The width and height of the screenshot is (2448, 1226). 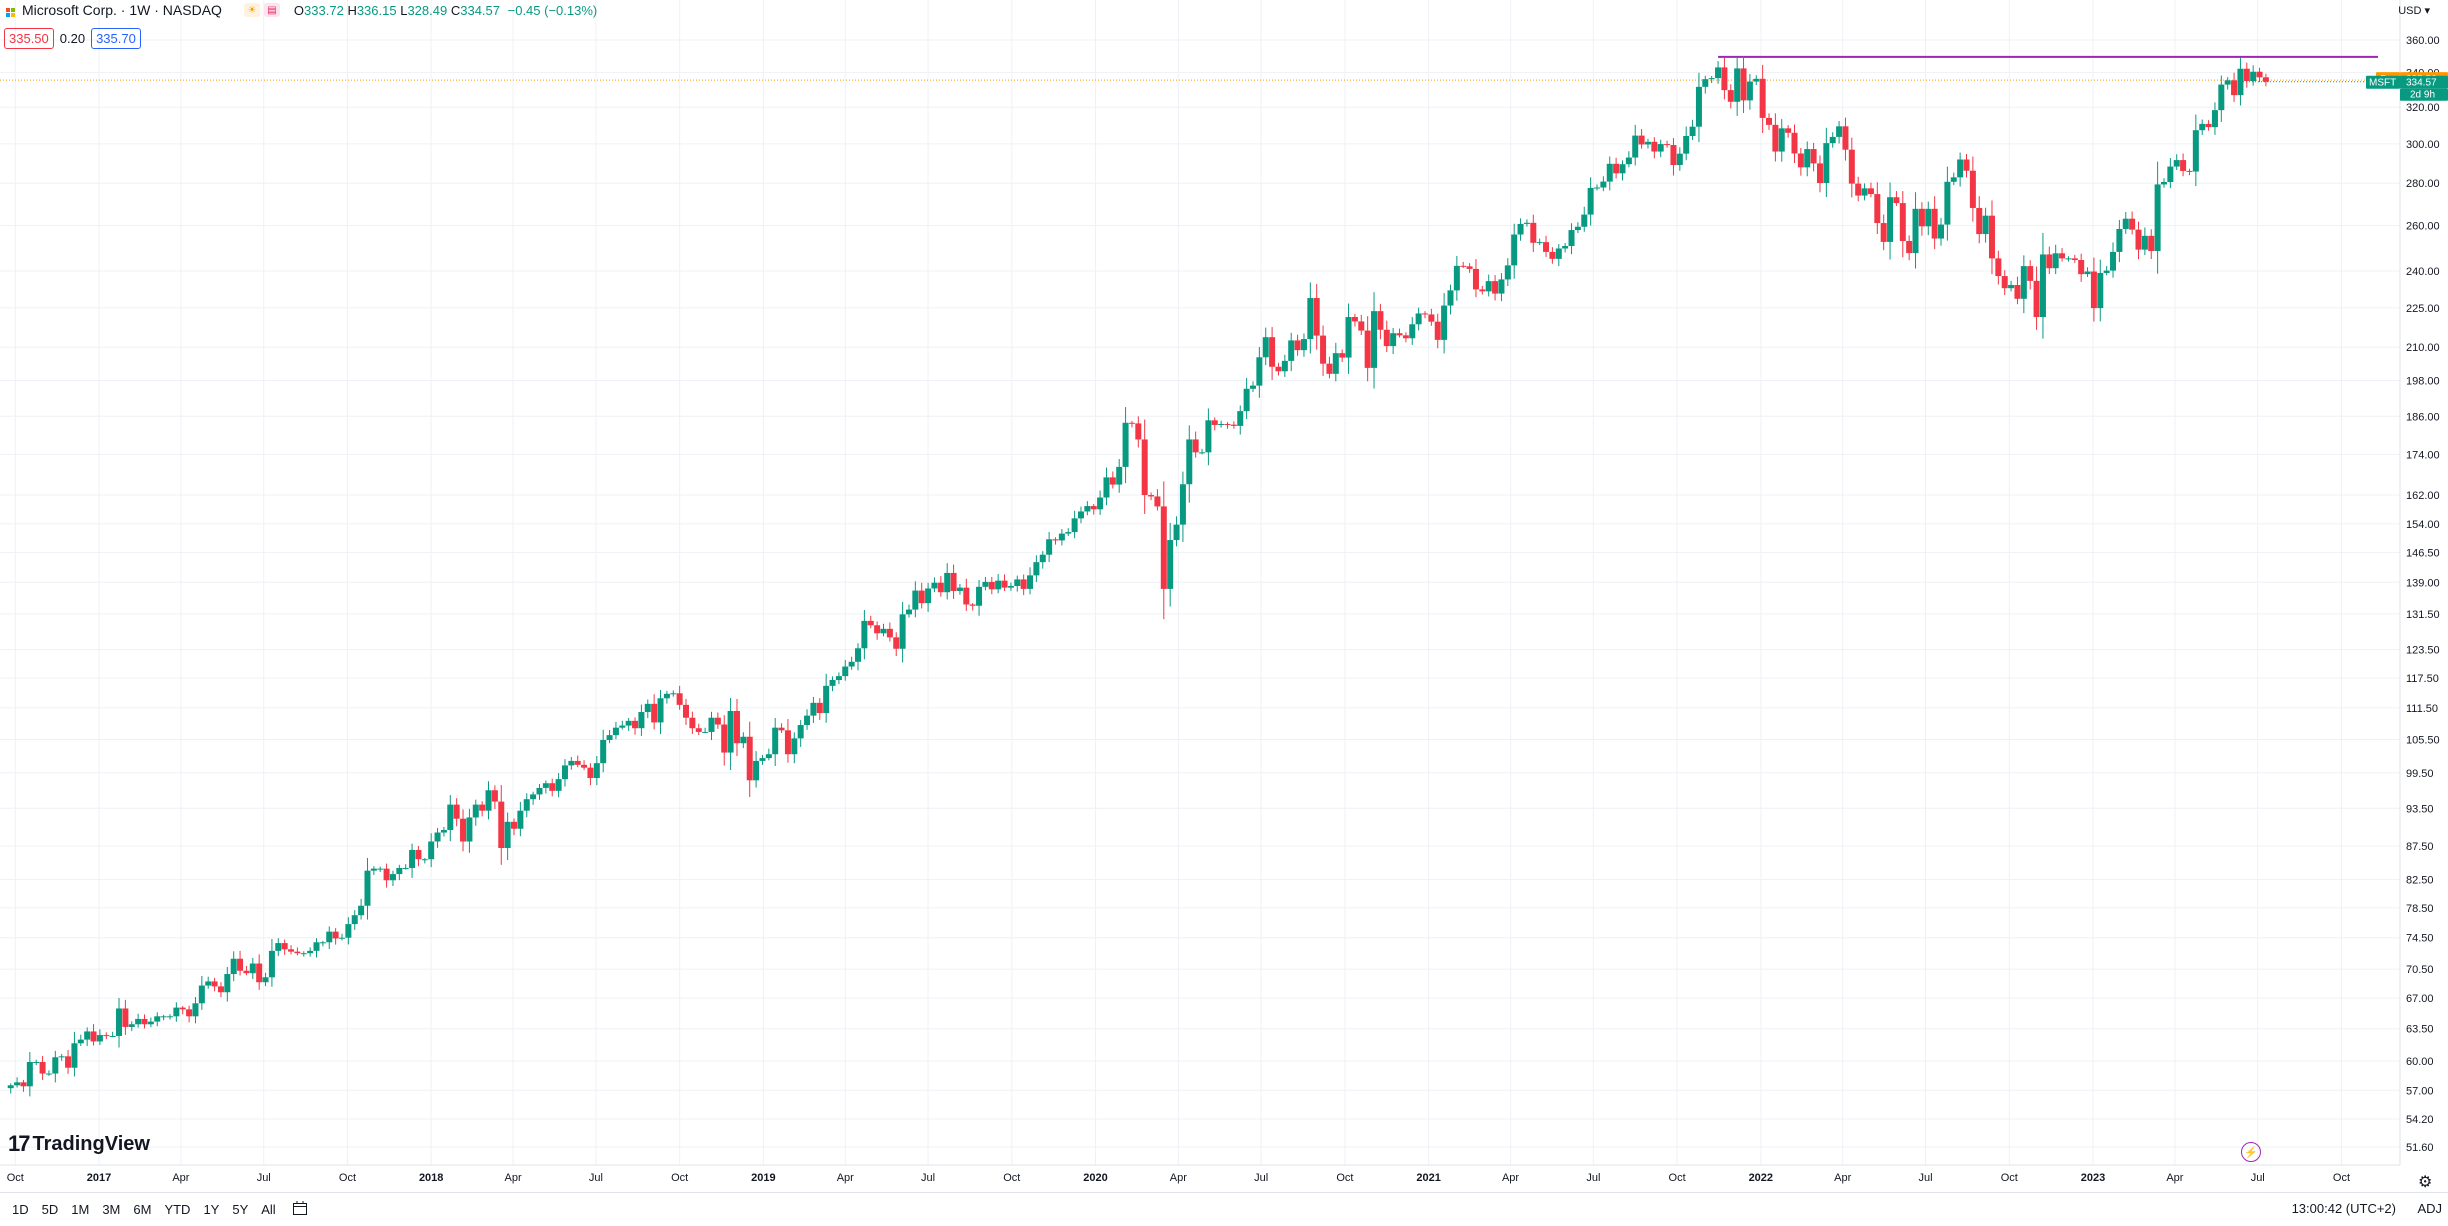 I want to click on ask-button: 335.70, so click(x=116, y=38).